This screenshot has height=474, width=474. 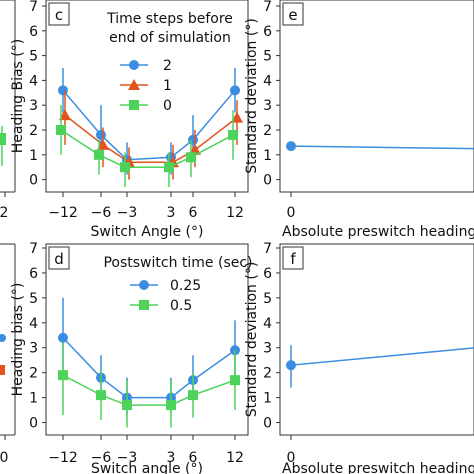 What do you see at coordinates (3, 338) in the screenshot?
I see `left-clip-marker-blue` at bounding box center [3, 338].